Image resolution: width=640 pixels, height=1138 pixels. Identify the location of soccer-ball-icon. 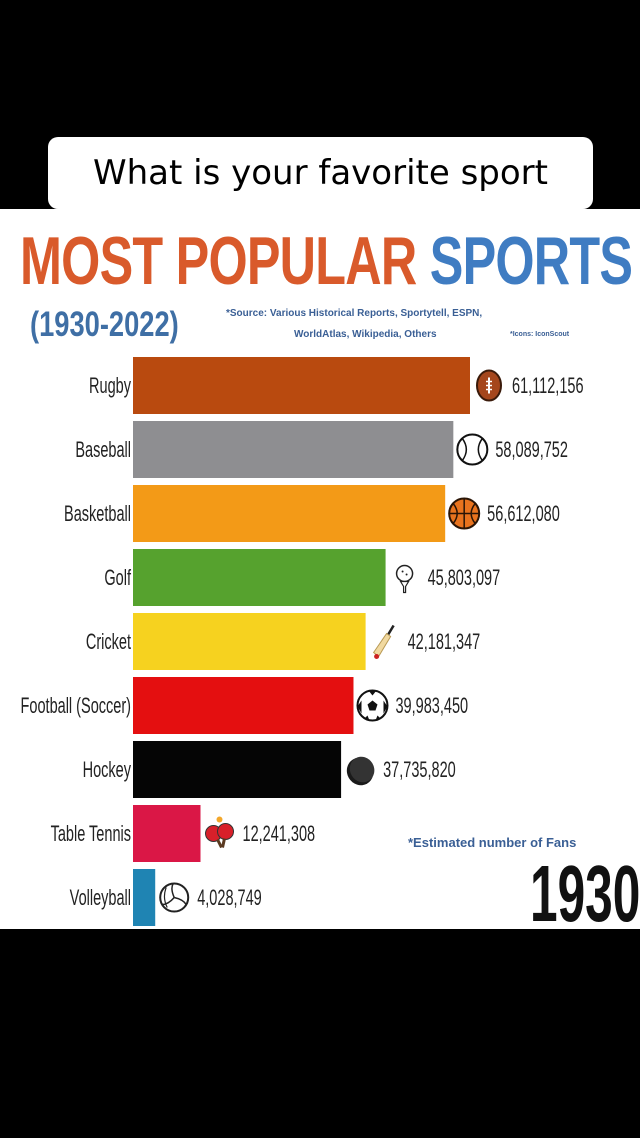
(372, 705).